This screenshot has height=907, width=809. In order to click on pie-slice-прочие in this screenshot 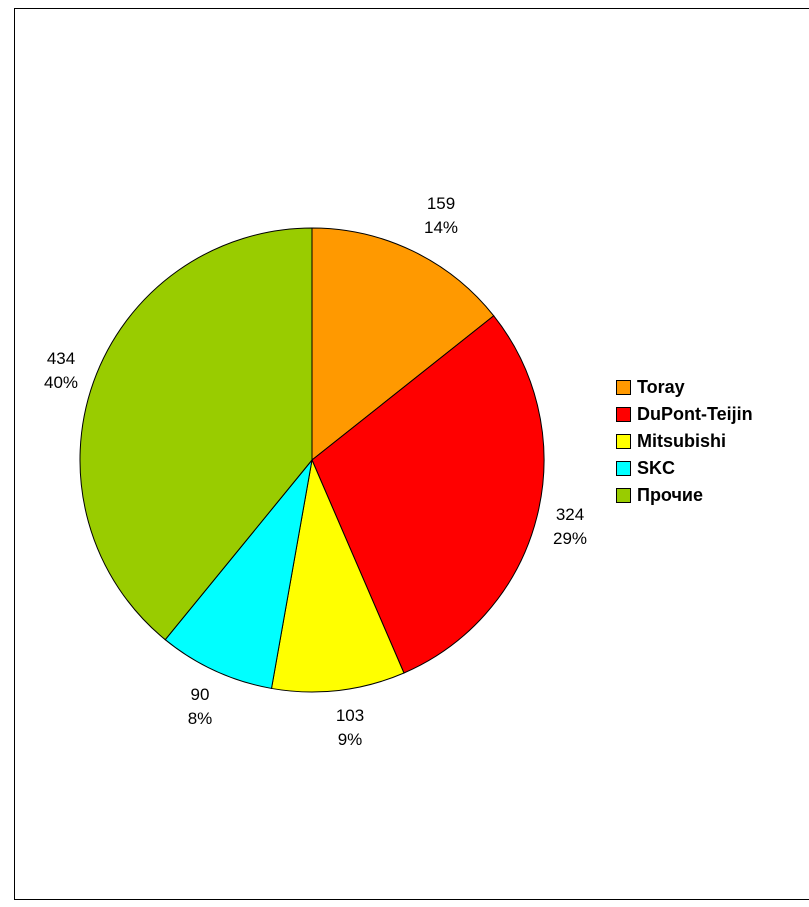, I will do `click(196, 434)`.